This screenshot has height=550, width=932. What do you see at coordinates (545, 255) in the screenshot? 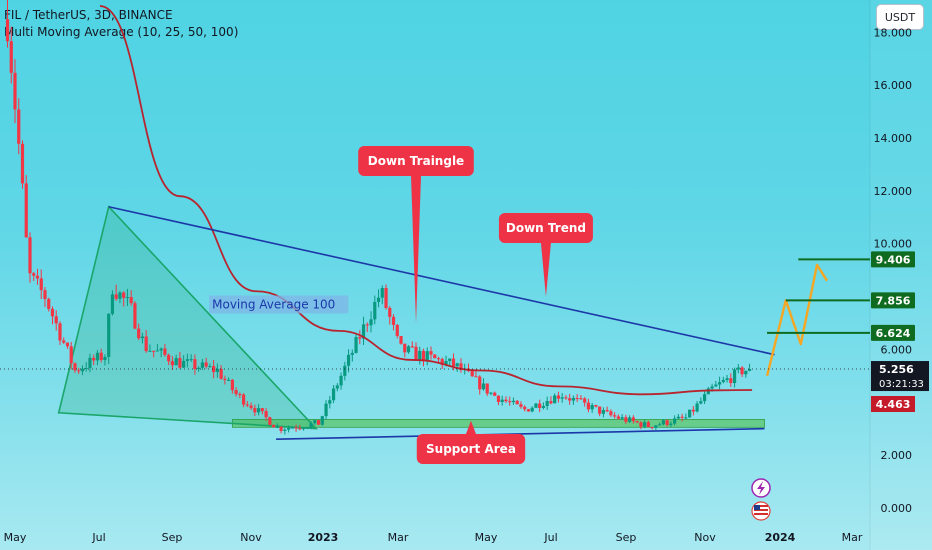
I see `callout-annotation: Down Trend` at bounding box center [545, 255].